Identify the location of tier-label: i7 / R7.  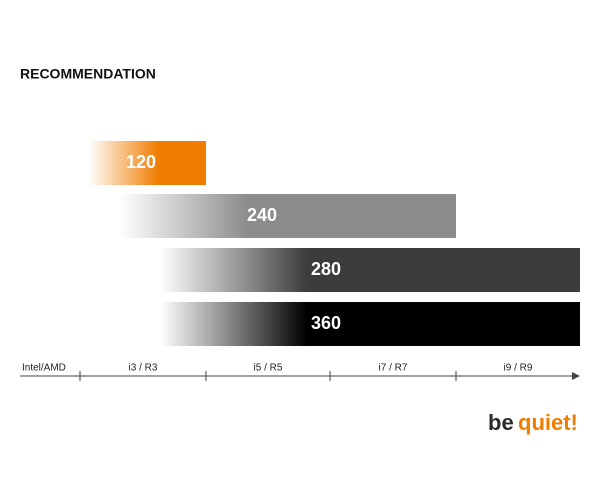
(393, 368).